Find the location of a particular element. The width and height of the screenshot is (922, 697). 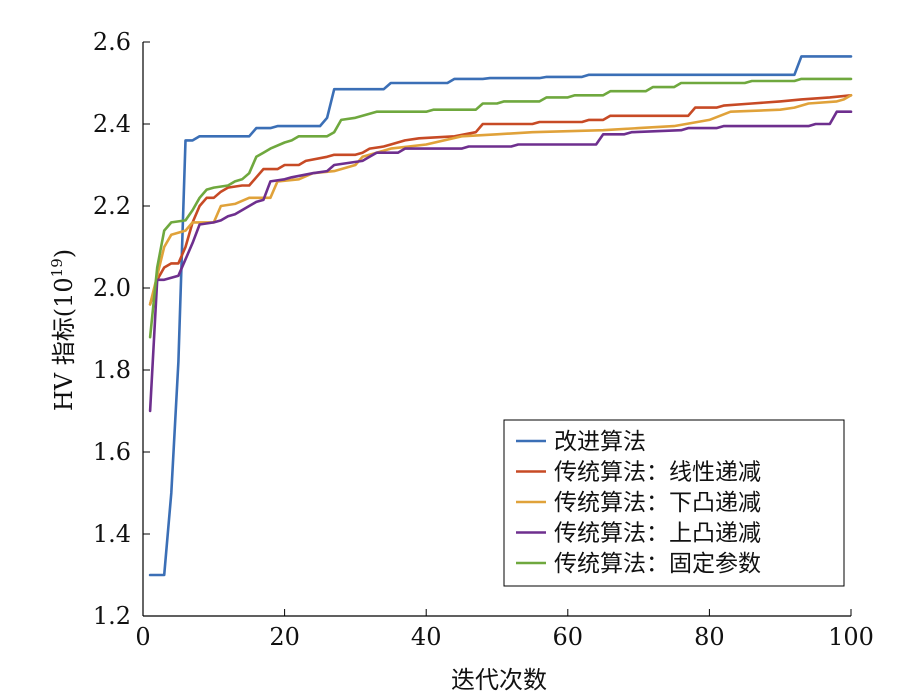

x-tick-label: 40 is located at coordinates (426, 637).